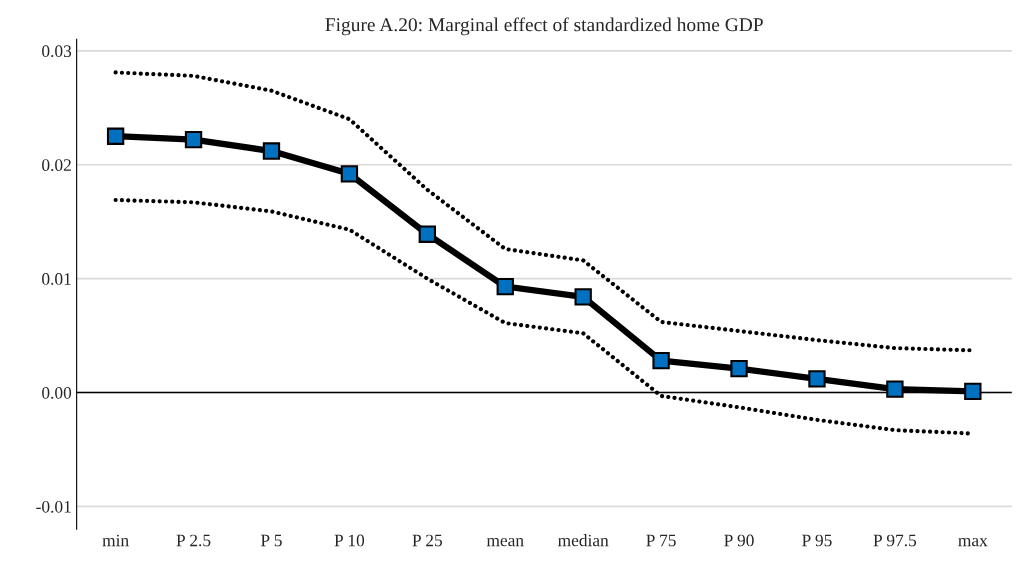 The image size is (1022, 563). I want to click on y-tick-label: -0.01, so click(53, 506).